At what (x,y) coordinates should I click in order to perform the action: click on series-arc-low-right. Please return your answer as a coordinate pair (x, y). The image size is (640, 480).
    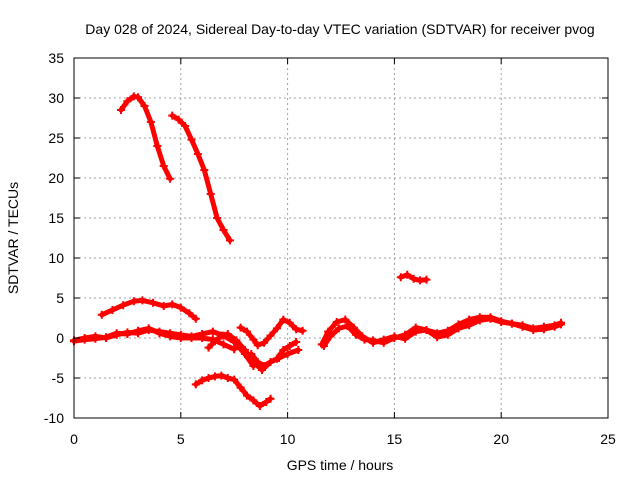
    Looking at the image, I should click on (255, 396).